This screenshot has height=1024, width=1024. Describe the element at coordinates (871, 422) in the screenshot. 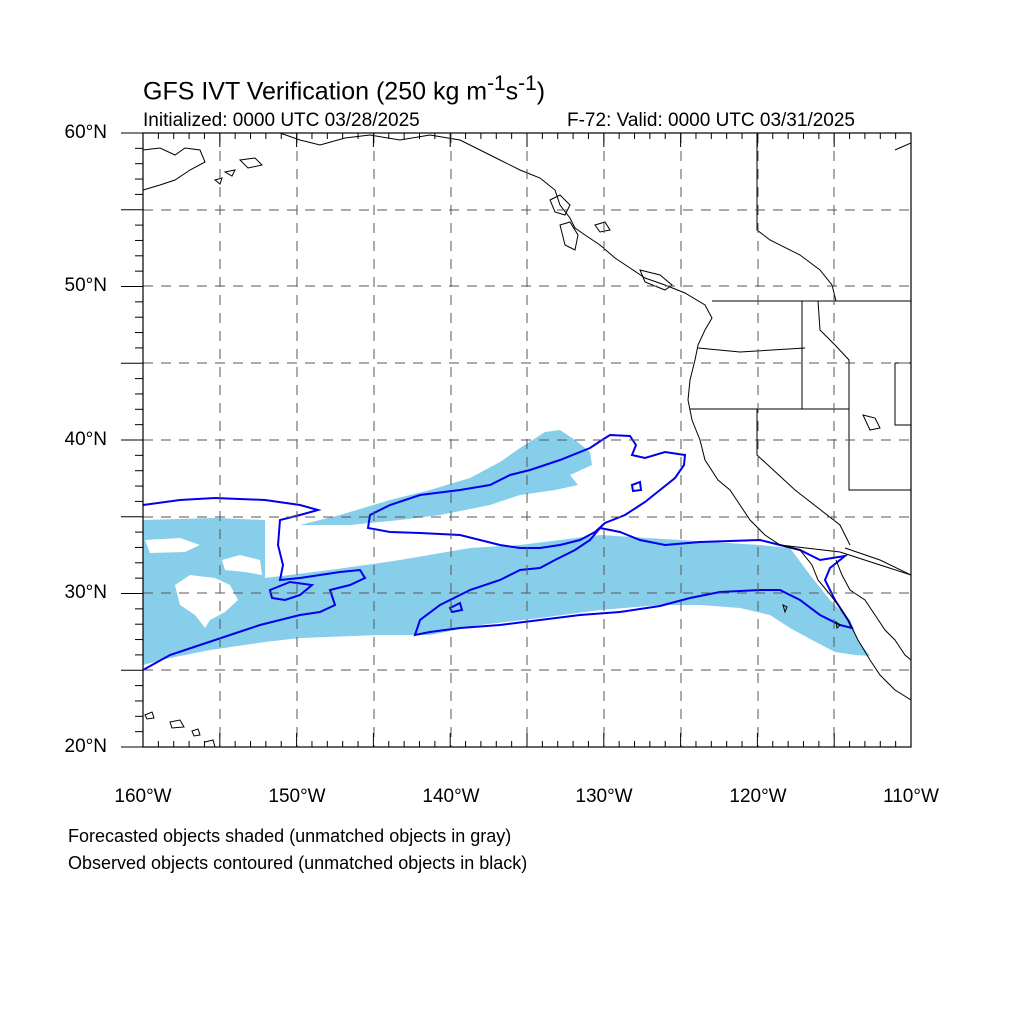

I see `lake-small` at that location.